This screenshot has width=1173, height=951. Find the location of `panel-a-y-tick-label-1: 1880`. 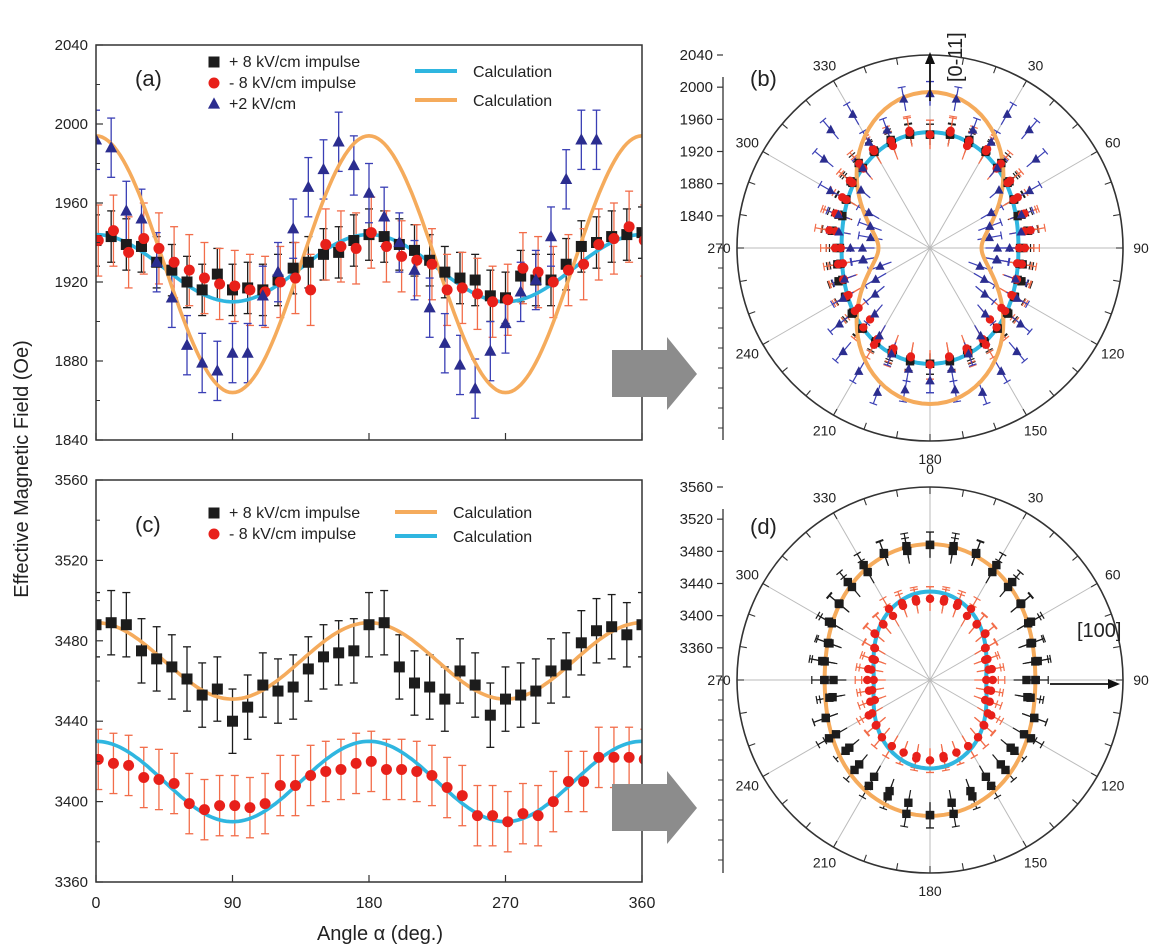

panel-a-y-tick-label-1: 1880 is located at coordinates (71, 361).